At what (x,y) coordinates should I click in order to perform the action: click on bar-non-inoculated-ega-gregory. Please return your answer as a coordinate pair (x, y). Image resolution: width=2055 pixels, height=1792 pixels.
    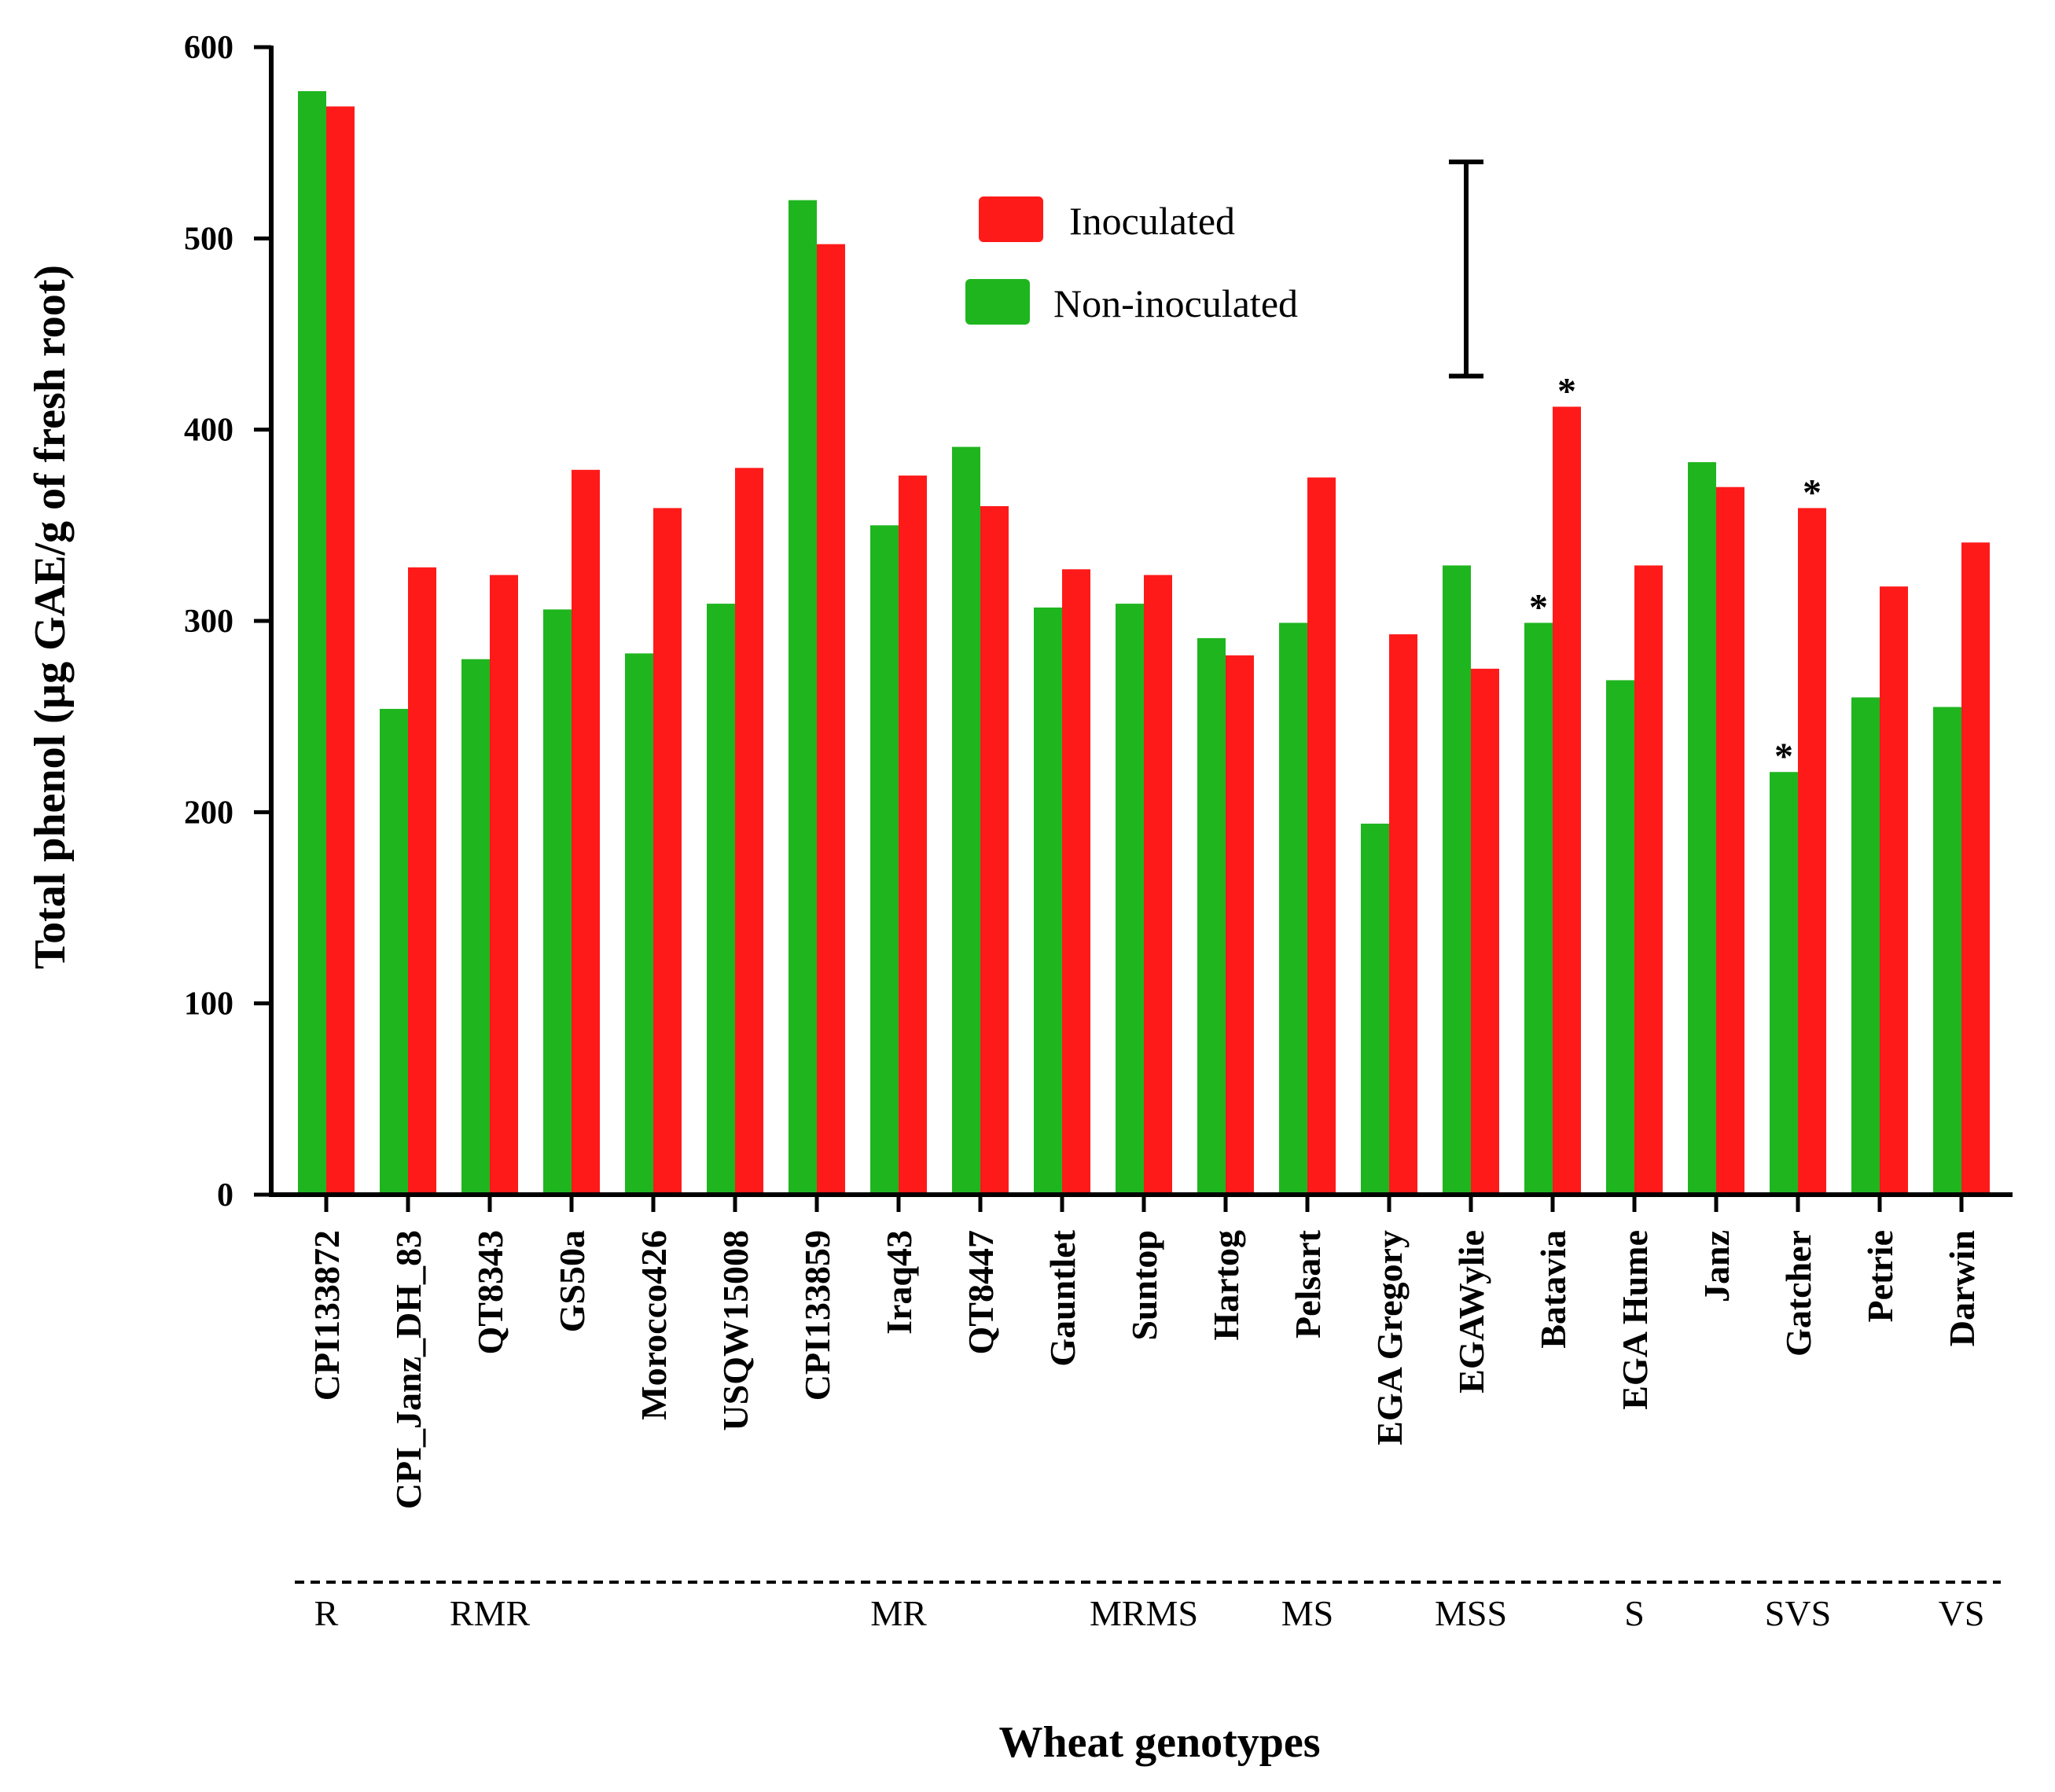
    Looking at the image, I should click on (1375, 1009).